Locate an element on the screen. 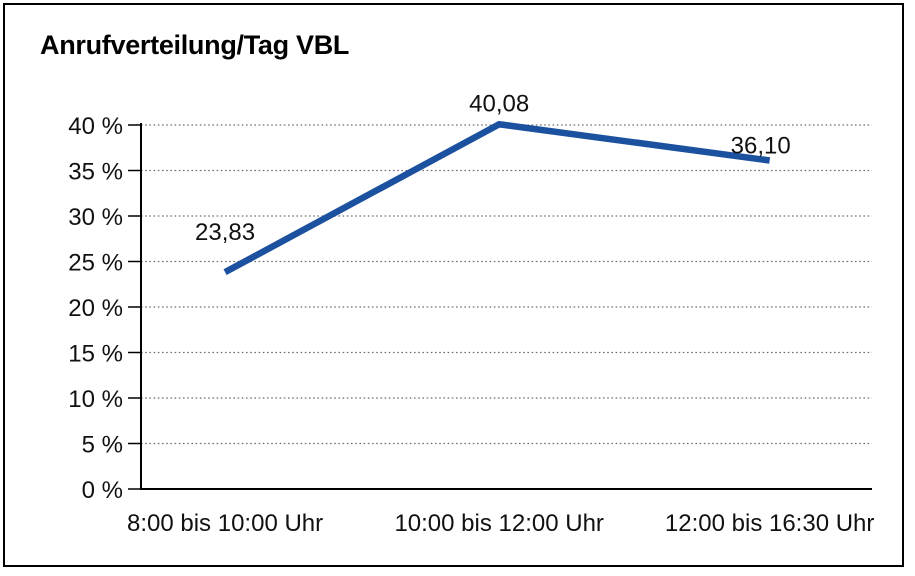 This screenshot has height=576, width=915. data-point-label: 36,10 is located at coordinates (761, 145).